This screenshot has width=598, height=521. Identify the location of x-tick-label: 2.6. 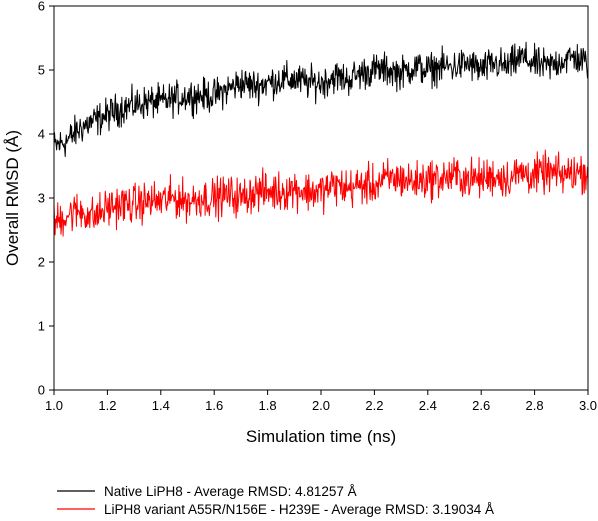
(481, 405).